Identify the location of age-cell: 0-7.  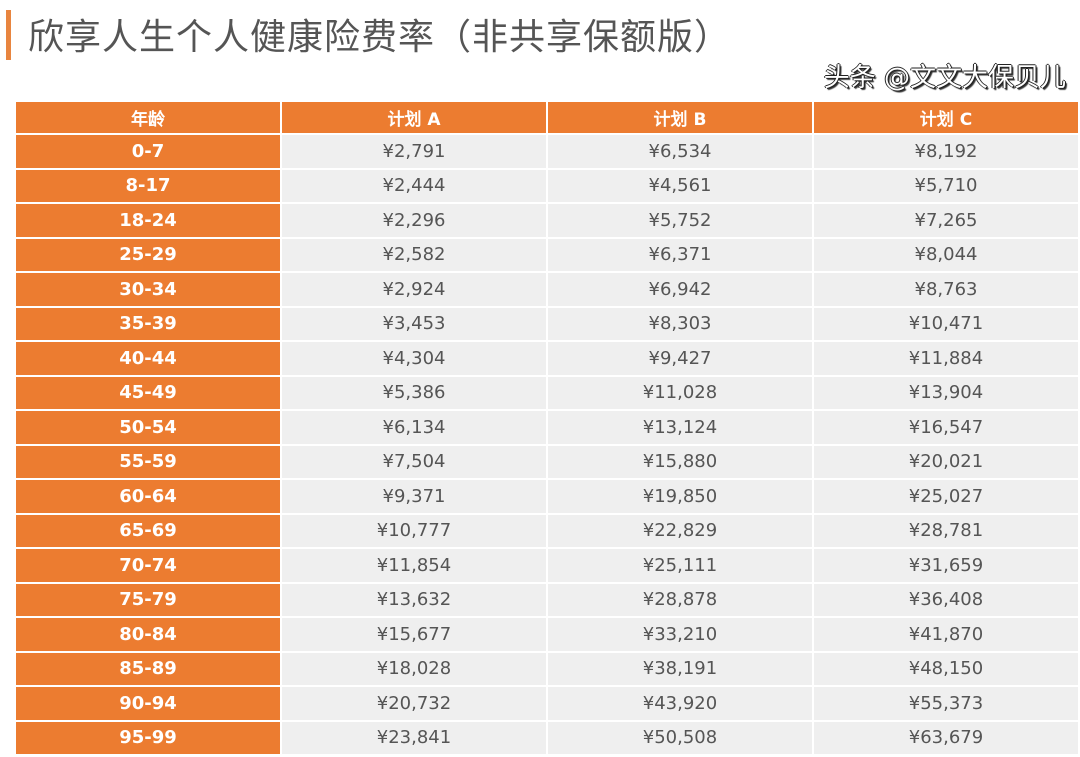
(148, 151).